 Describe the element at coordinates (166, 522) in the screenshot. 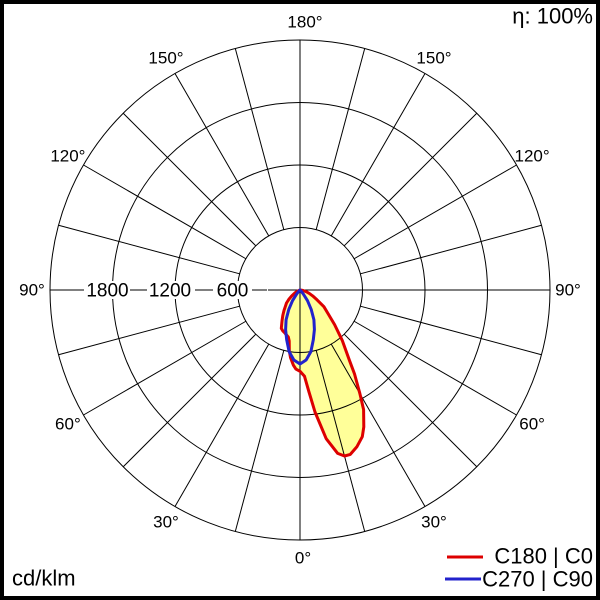

I see `angle-label--30: 30°` at that location.